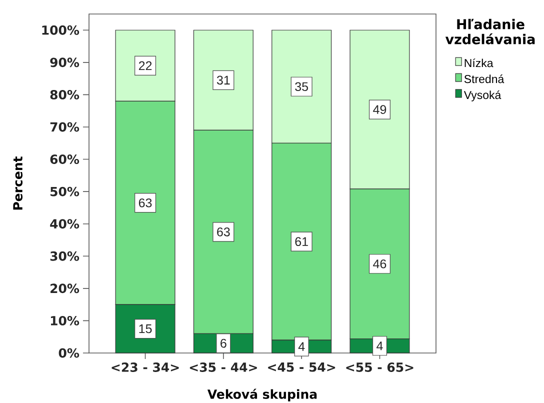  I want to click on data-label: 46, so click(379, 263).